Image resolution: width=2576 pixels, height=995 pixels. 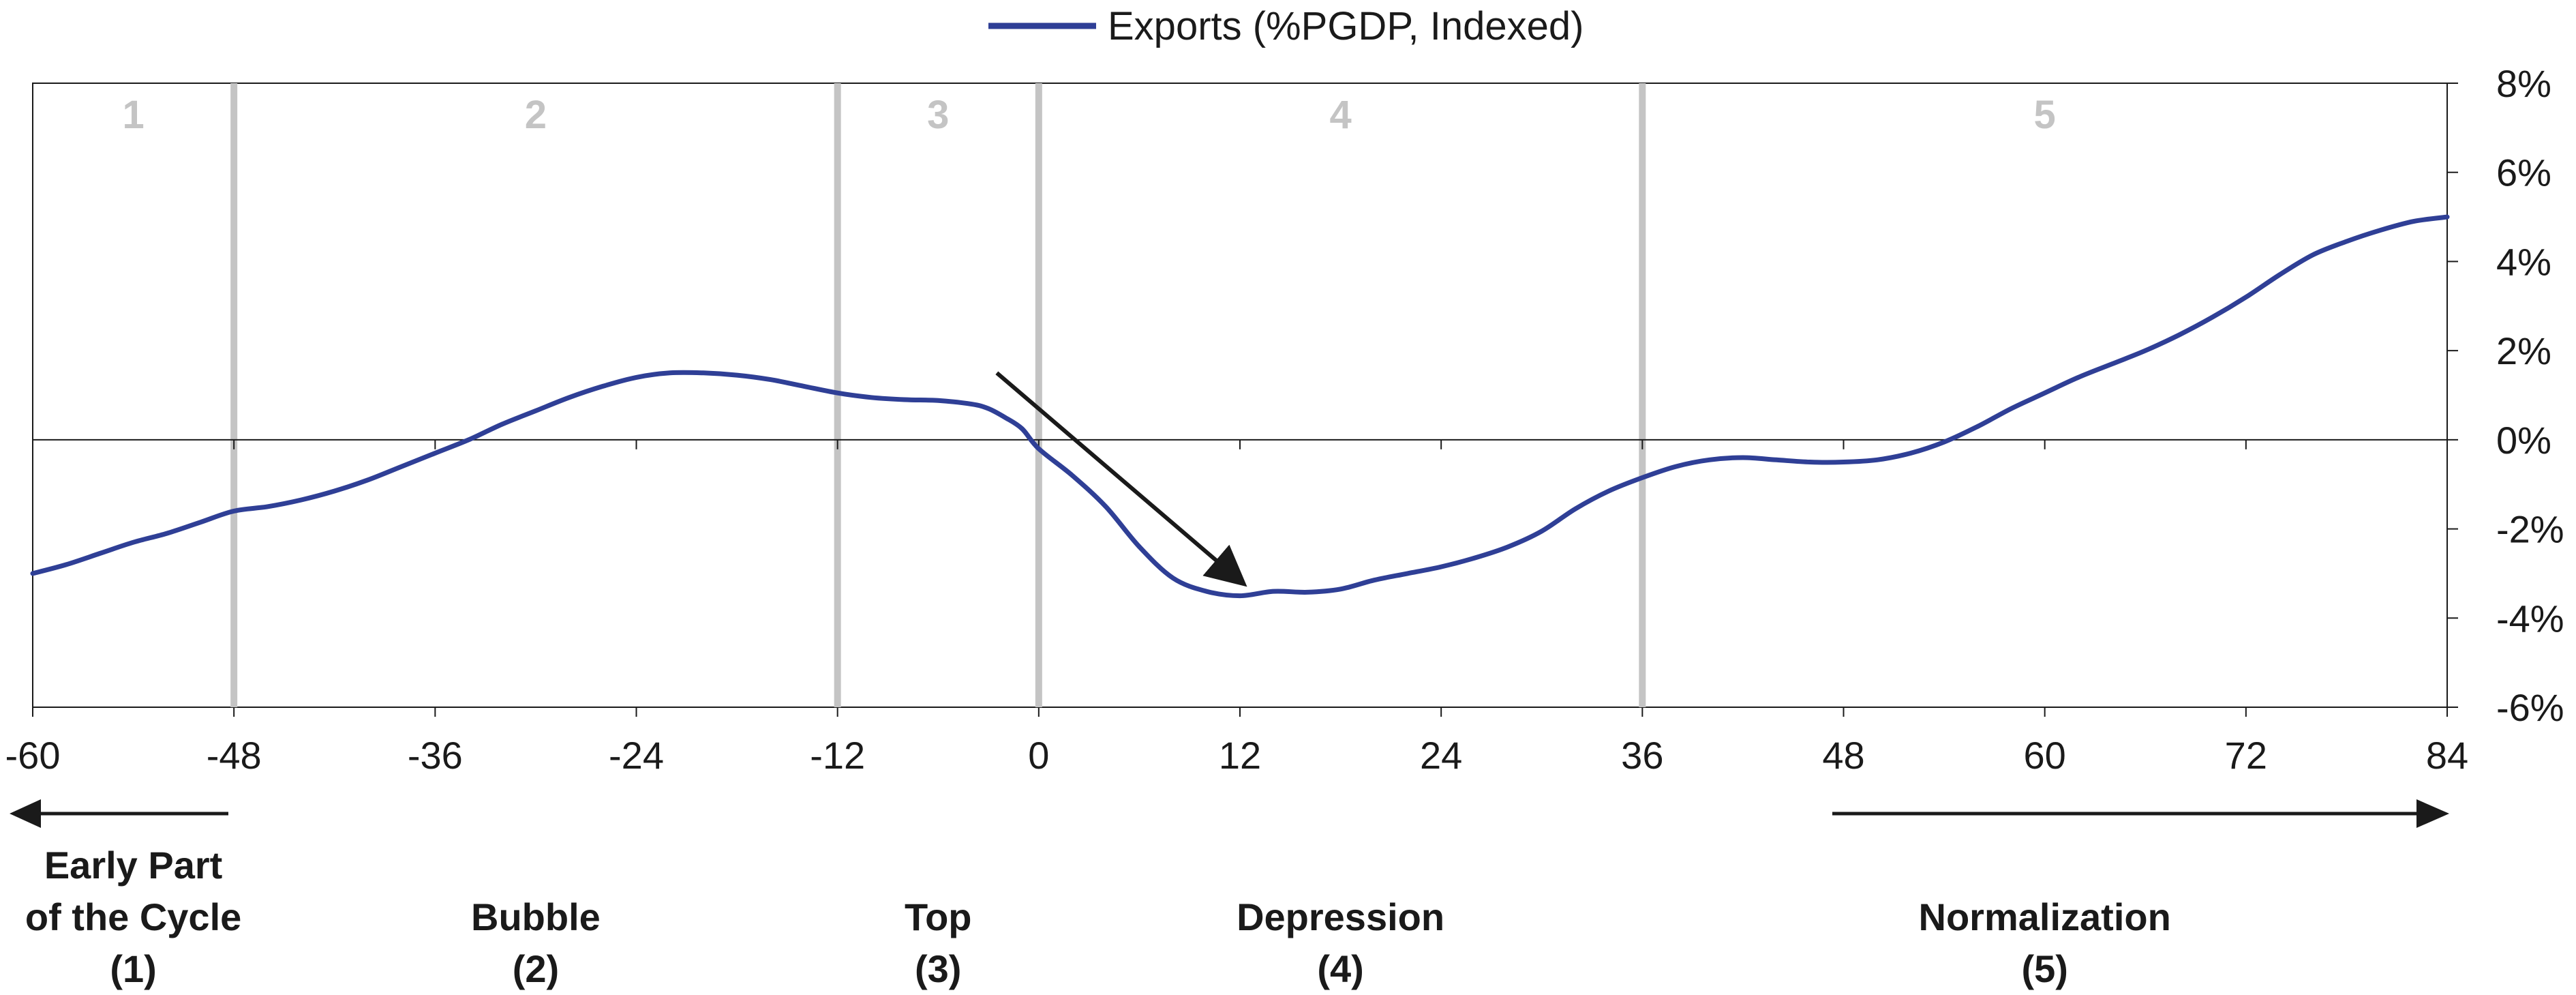 I want to click on y-tick-label-2: 4%, so click(x=2523, y=261).